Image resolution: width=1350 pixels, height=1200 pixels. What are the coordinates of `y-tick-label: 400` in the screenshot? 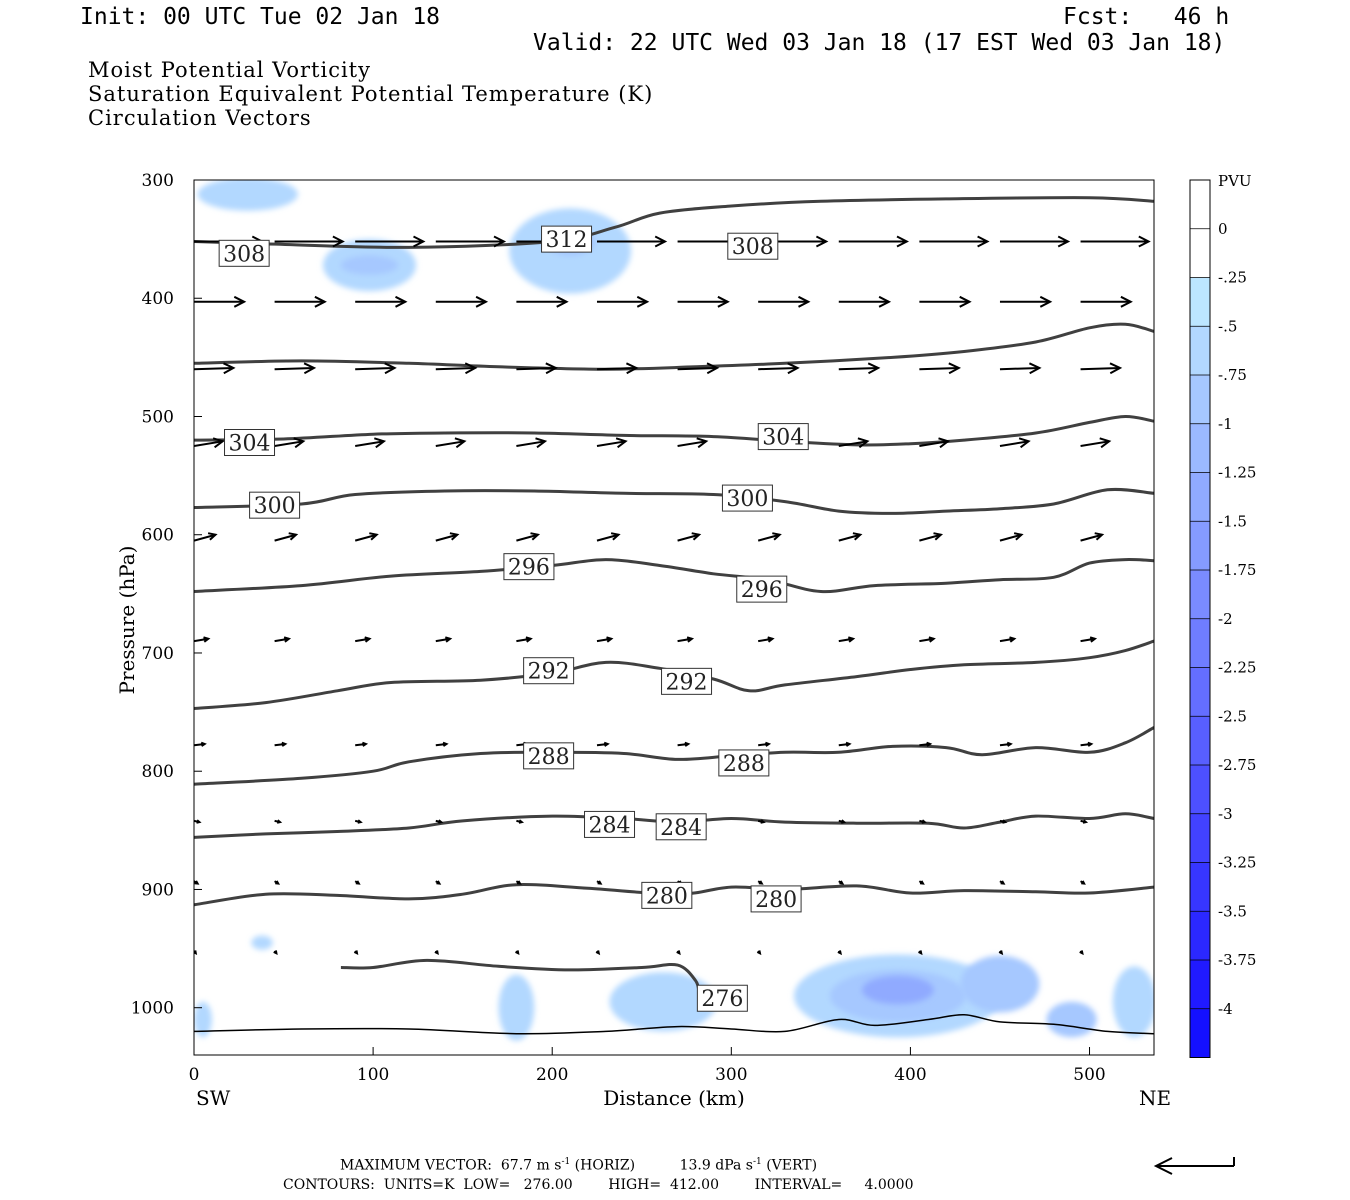 It's located at (158, 299).